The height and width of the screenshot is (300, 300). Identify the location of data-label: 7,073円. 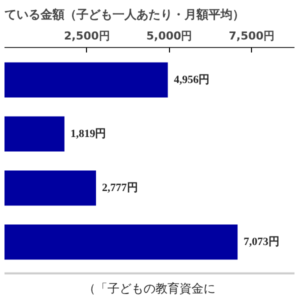
(262, 242).